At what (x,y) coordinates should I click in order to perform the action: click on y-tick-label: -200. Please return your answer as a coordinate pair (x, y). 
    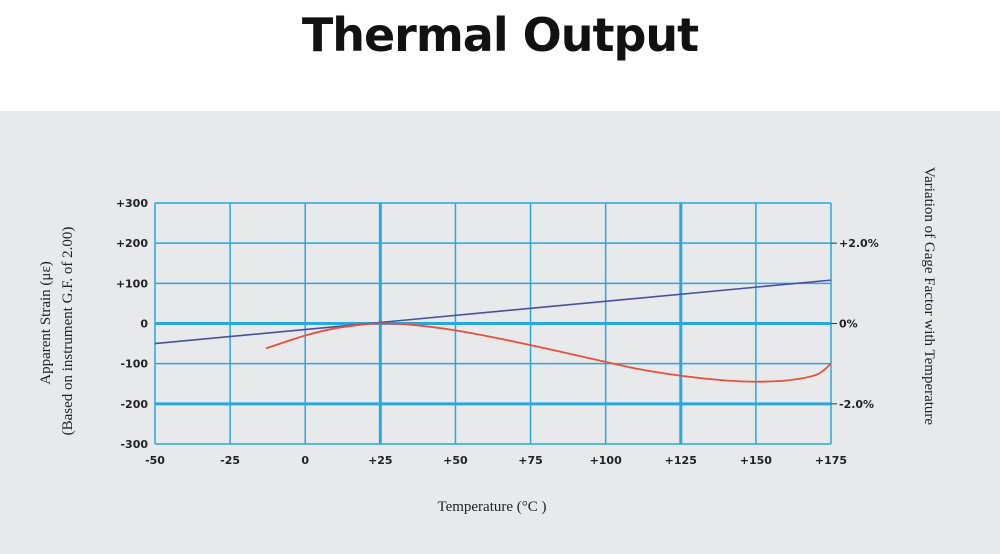
    Looking at the image, I should click on (134, 404).